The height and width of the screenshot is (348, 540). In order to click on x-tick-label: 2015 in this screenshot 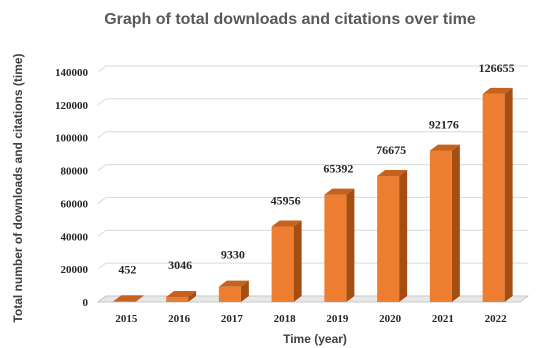, I will do `click(126, 319)`.